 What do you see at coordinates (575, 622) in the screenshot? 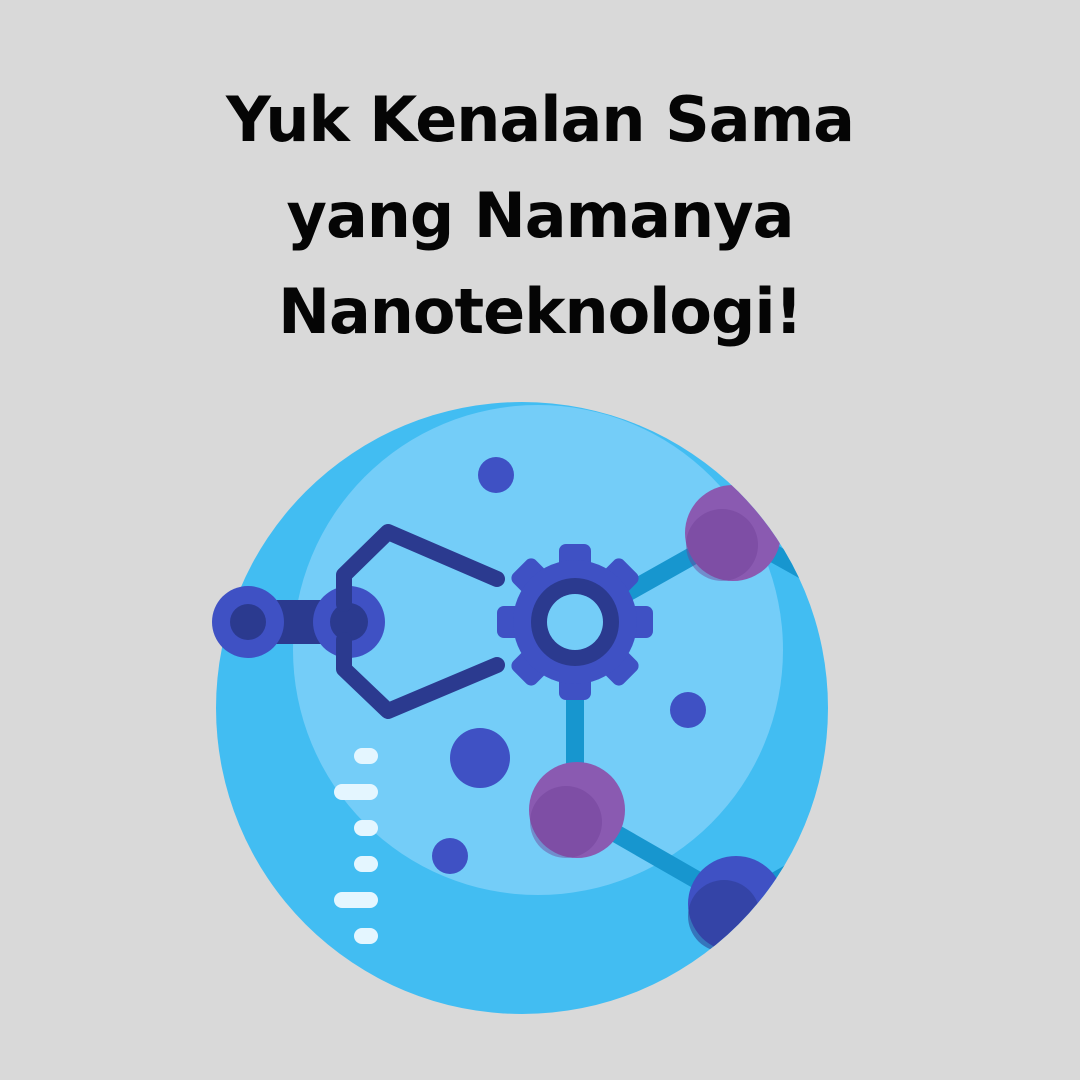
I see `gear-icon` at bounding box center [575, 622].